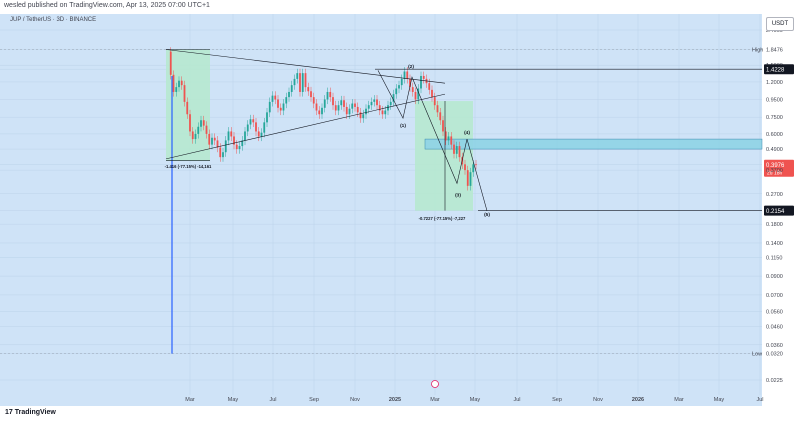 This screenshot has height=422, width=800. I want to click on triangle-lower-line, so click(305, 126).